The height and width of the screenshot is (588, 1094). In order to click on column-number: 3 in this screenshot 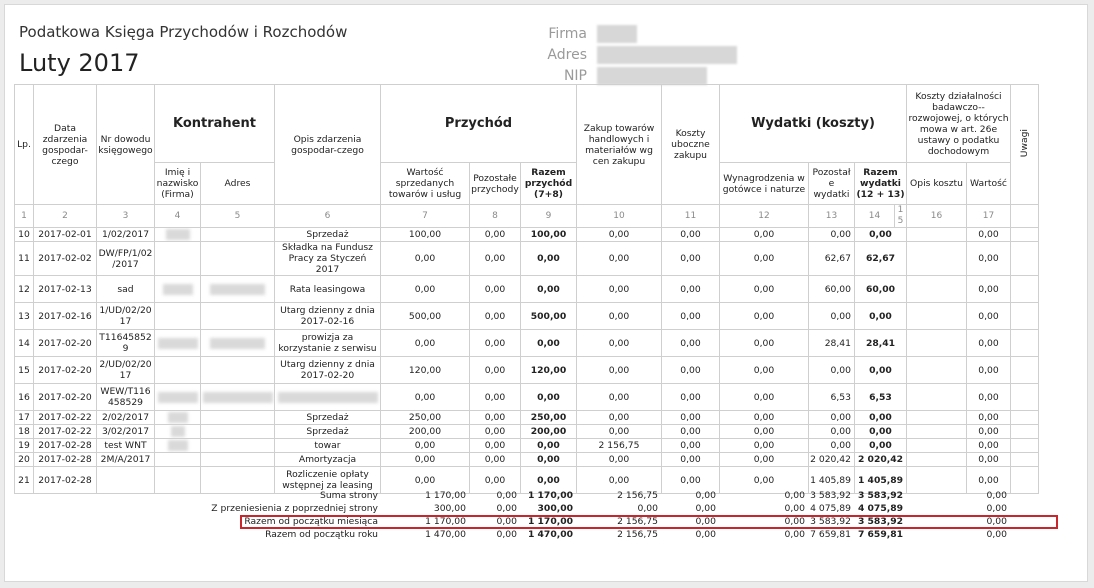, I will do `click(125, 216)`.